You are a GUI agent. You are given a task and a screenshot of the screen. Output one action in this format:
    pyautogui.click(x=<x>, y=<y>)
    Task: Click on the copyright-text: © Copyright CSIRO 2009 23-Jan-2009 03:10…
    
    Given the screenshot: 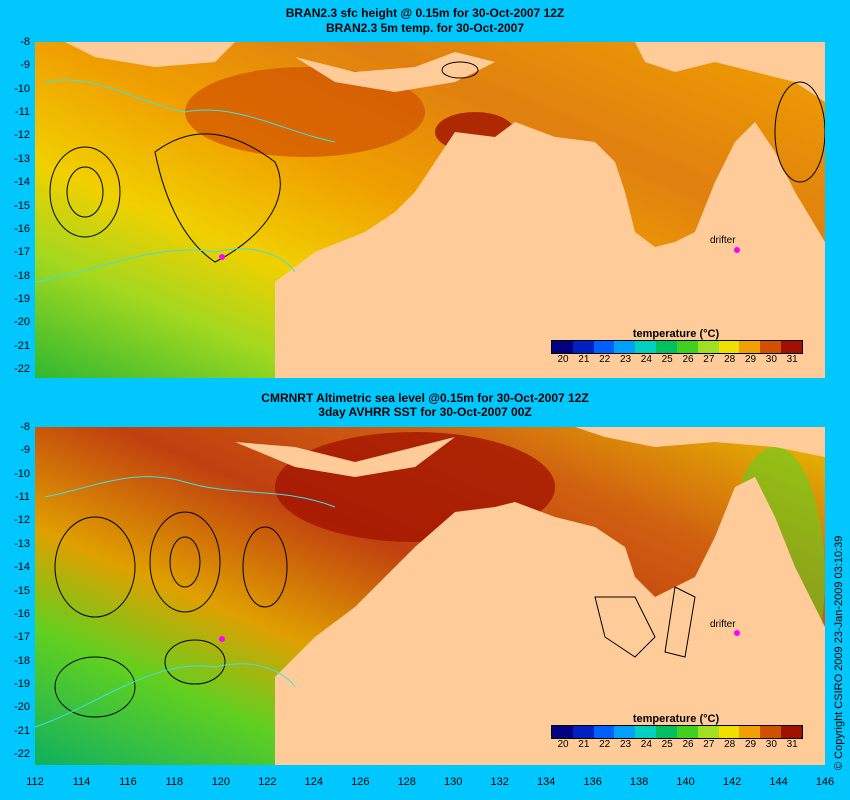 What is the action you would take?
    pyautogui.click(x=839, y=652)
    